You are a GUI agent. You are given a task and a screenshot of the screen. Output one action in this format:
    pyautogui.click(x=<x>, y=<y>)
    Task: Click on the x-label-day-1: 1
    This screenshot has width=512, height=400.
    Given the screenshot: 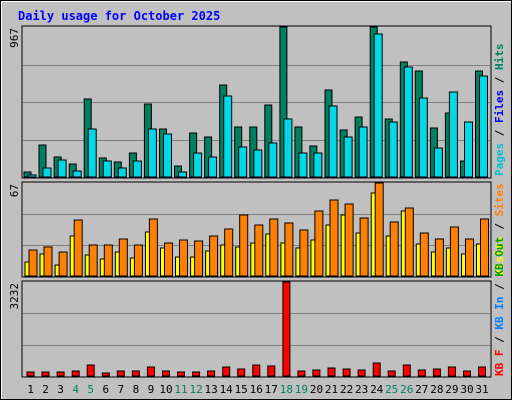 What is the action you would take?
    pyautogui.click(x=30, y=389)
    